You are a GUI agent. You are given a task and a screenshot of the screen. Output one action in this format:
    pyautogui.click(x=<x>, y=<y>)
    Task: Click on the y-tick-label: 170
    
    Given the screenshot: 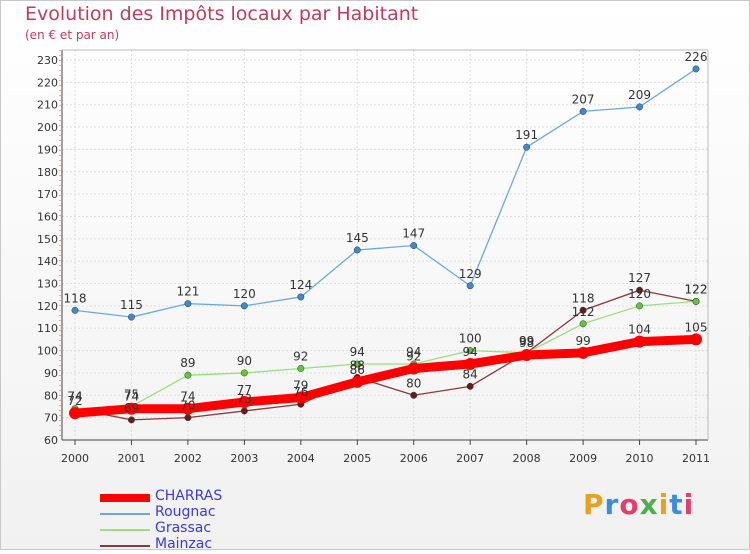 What is the action you would take?
    pyautogui.click(x=47, y=194)
    